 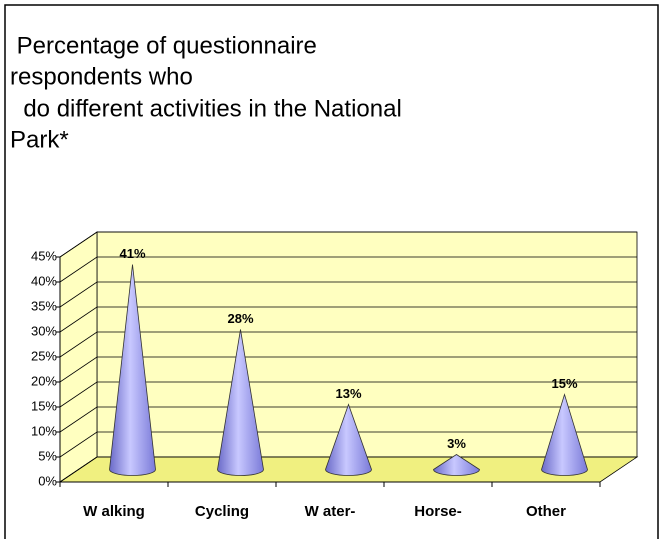 I want to click on value-label: 15%, so click(x=564, y=383).